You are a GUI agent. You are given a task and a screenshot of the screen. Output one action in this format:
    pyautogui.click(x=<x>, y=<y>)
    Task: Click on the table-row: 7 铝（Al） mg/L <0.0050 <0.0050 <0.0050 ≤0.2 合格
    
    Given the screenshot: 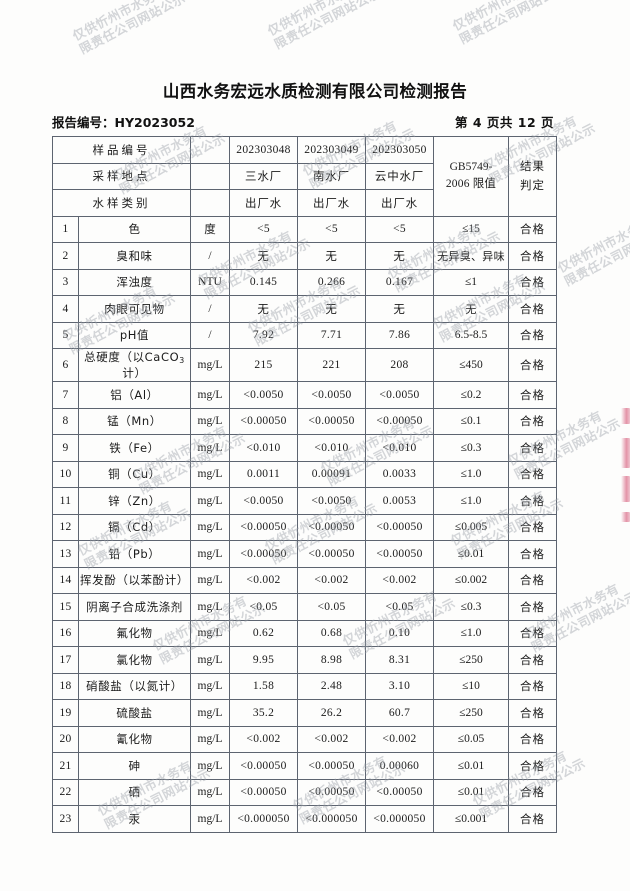 What is the action you would take?
    pyautogui.click(x=304, y=395)
    